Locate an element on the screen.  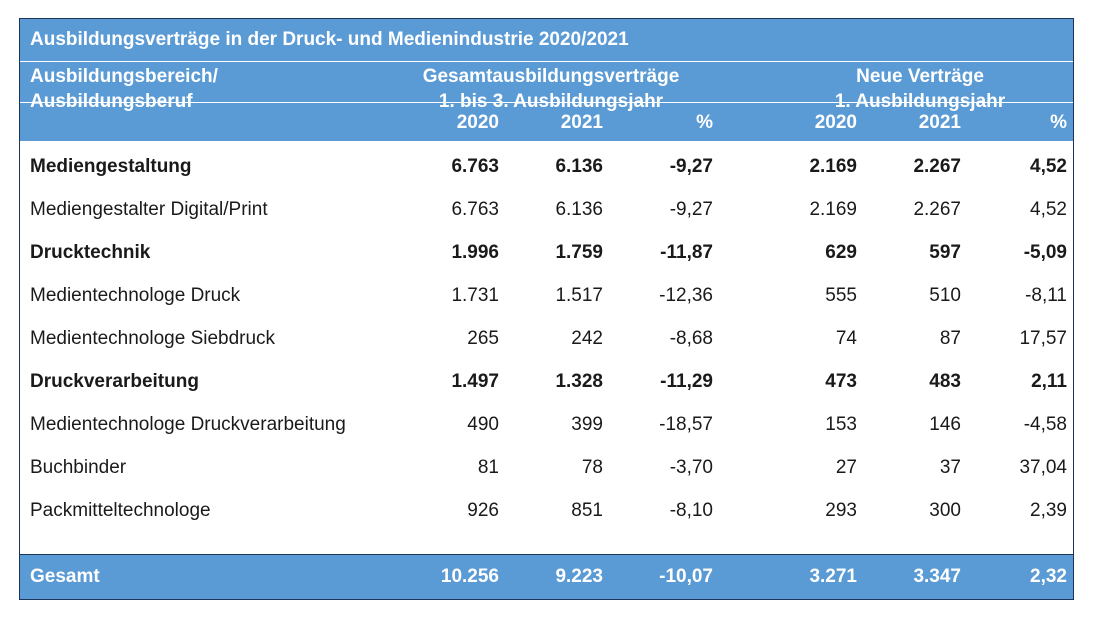
table-cell: -18,57 is located at coordinates (686, 424).